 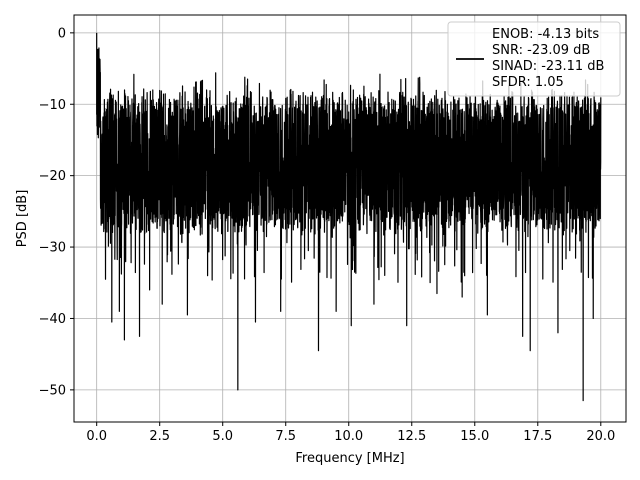 I want to click on legend-entry-enob: ENOB: -4.13 bits, so click(x=545, y=34).